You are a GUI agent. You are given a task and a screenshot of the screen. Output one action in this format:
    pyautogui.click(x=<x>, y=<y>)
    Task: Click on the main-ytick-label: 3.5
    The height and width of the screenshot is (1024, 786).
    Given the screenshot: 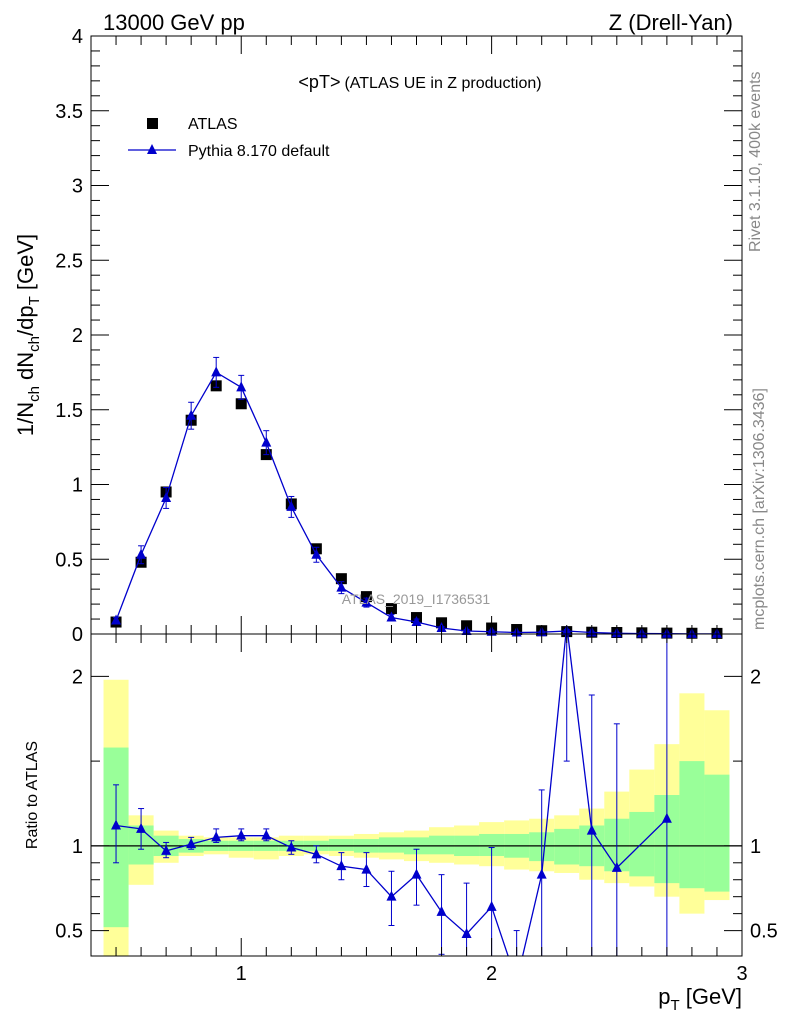 What is the action you would take?
    pyautogui.click(x=69, y=112)
    